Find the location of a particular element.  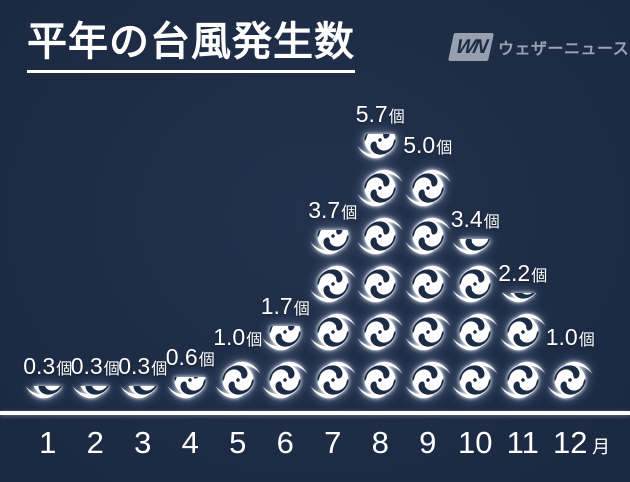

month-tick-2: 2 is located at coordinates (95, 442).